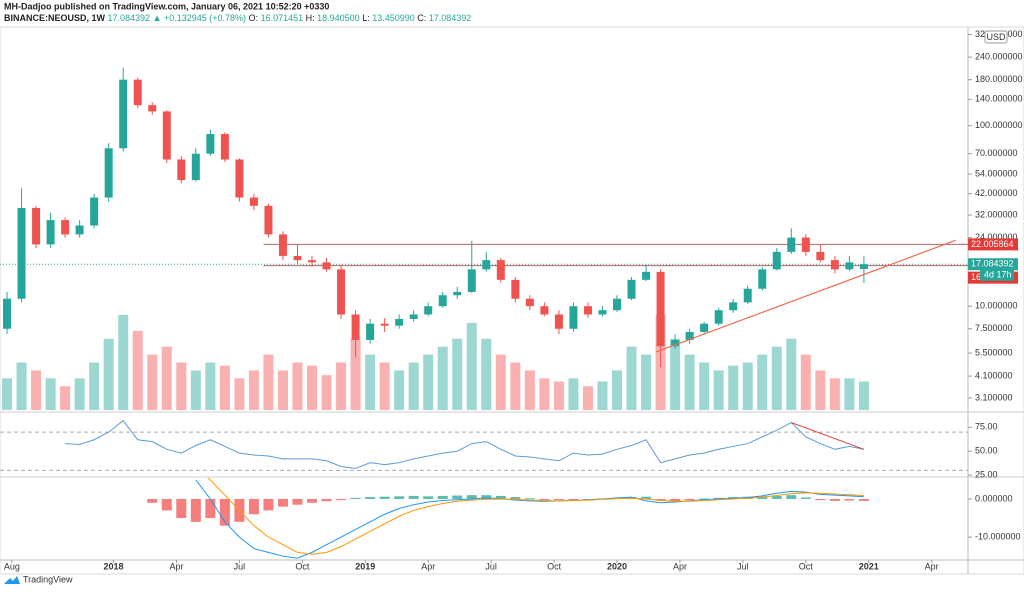 The image size is (1024, 597). What do you see at coordinates (994, 352) in the screenshot?
I see `y-tick-label: 5.500000` at bounding box center [994, 352].